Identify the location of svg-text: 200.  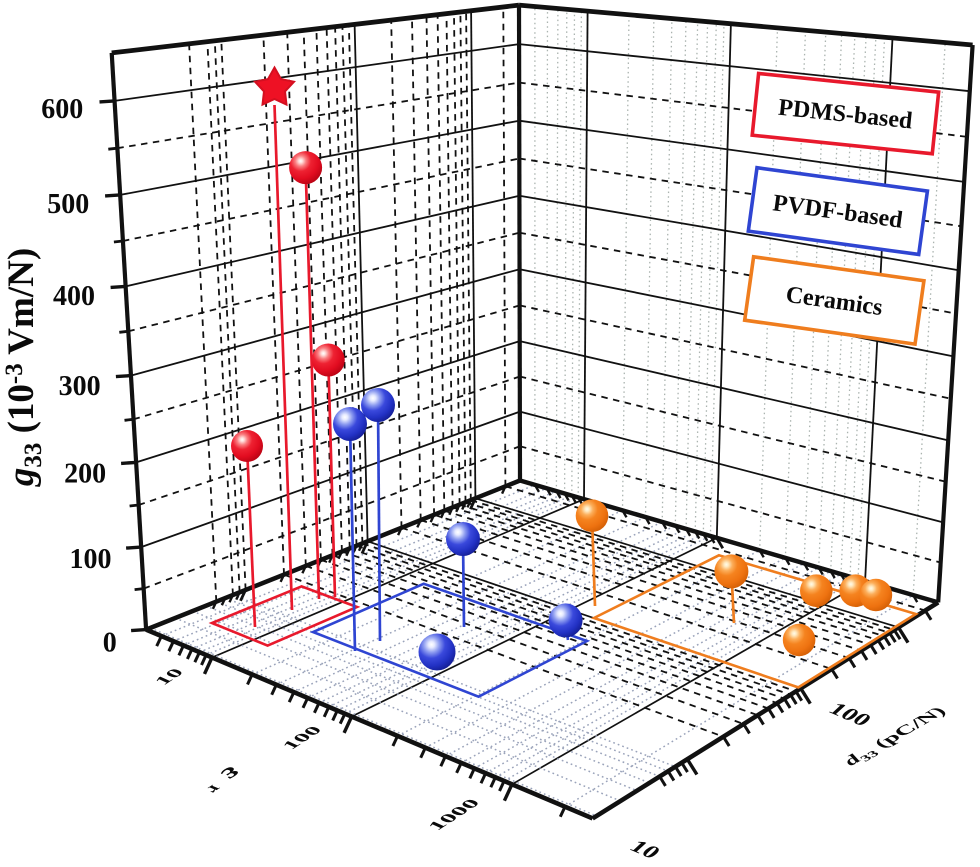
(85, 474).